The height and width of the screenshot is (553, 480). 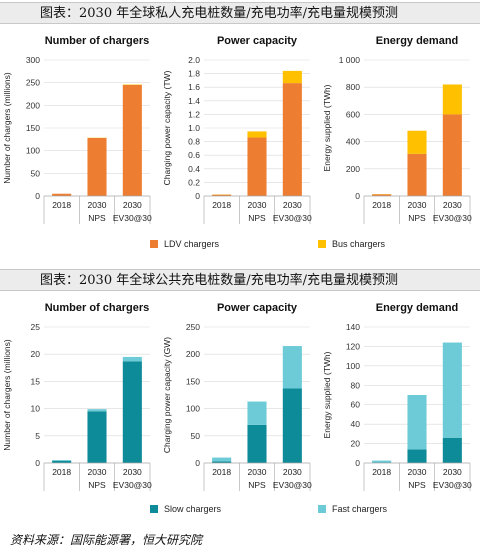 What do you see at coordinates (7, 395) in the screenshot?
I see `y-axis-label: Number of chargers (millions)` at bounding box center [7, 395].